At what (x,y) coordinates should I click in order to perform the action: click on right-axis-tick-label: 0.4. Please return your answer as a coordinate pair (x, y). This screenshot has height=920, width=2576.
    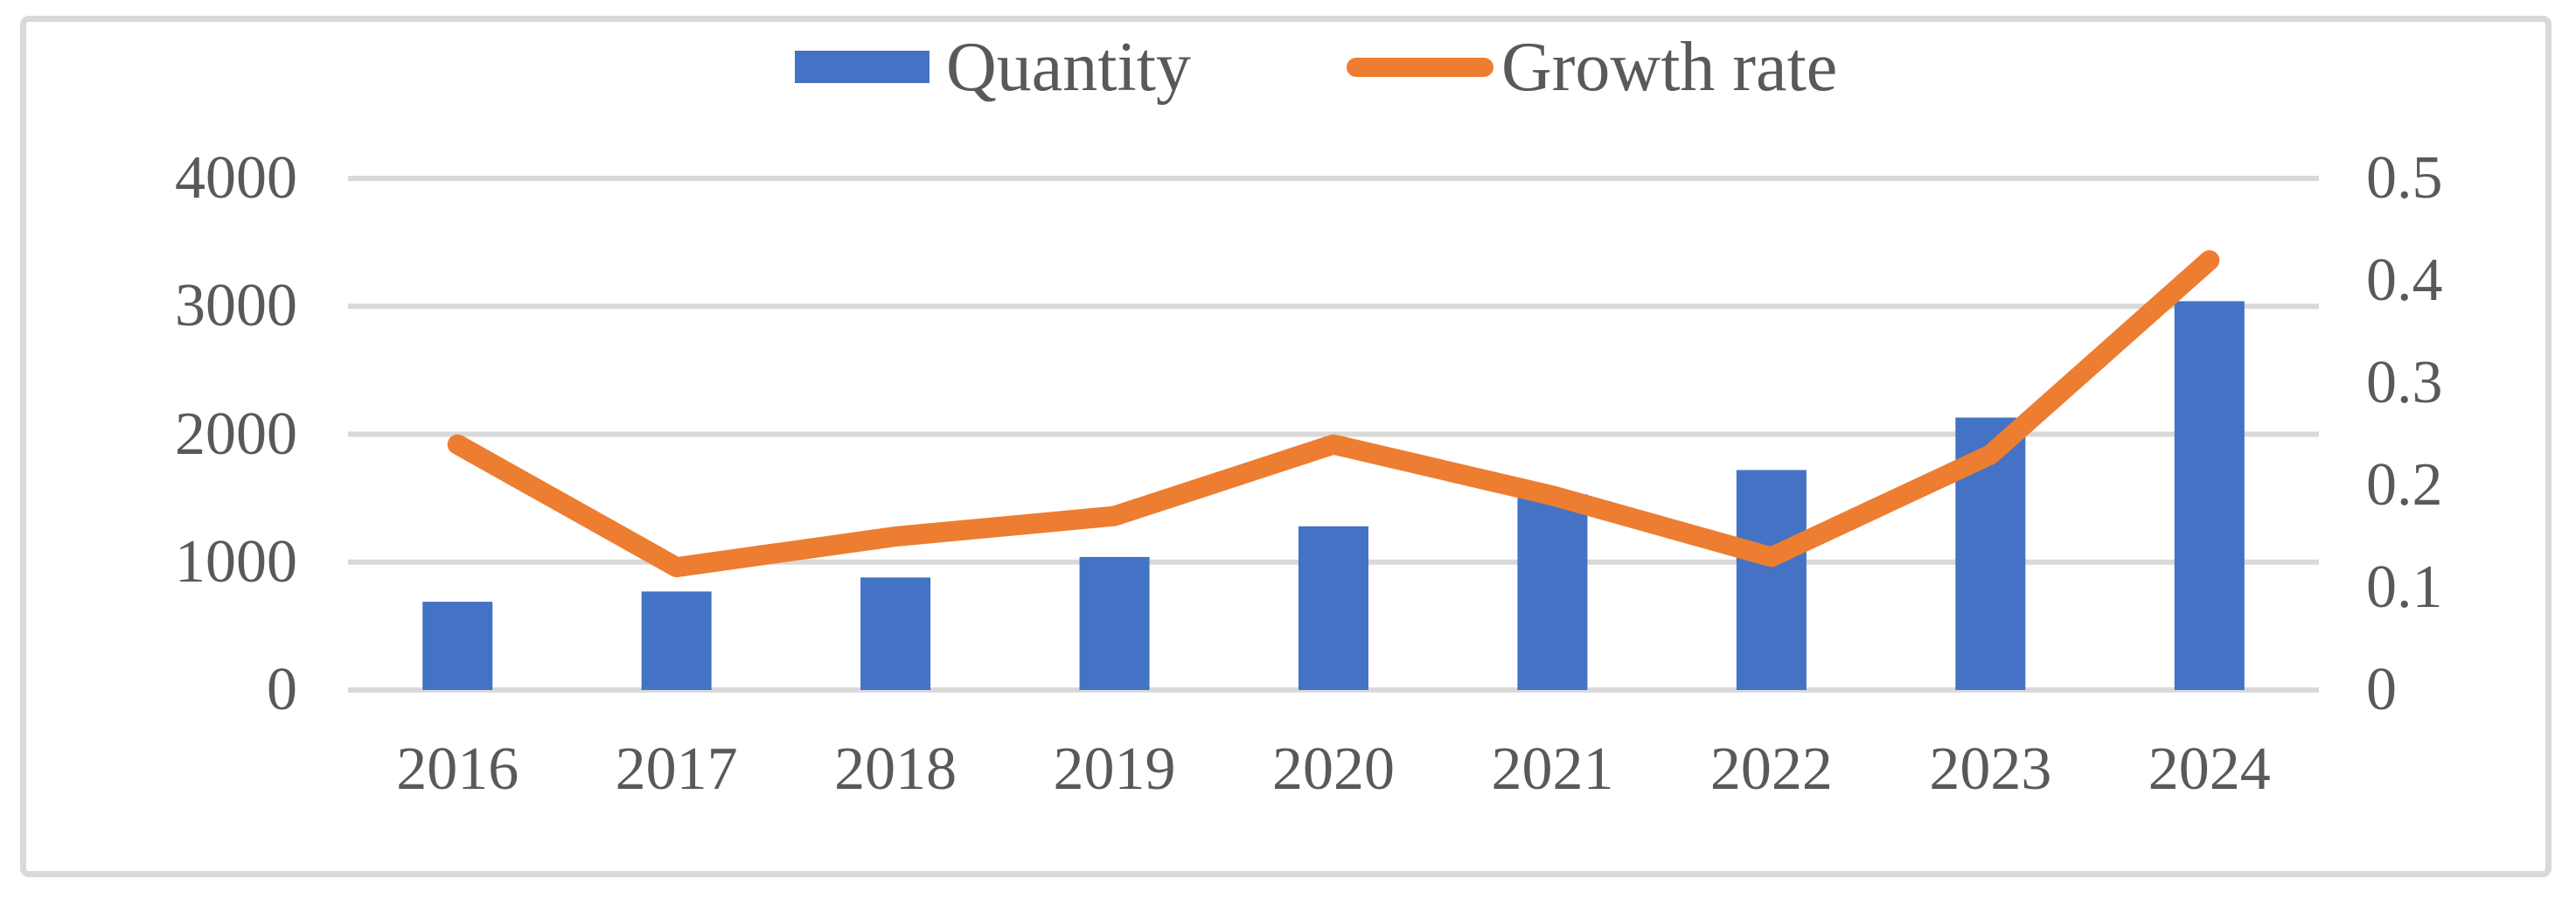
    Looking at the image, I should click on (2404, 281).